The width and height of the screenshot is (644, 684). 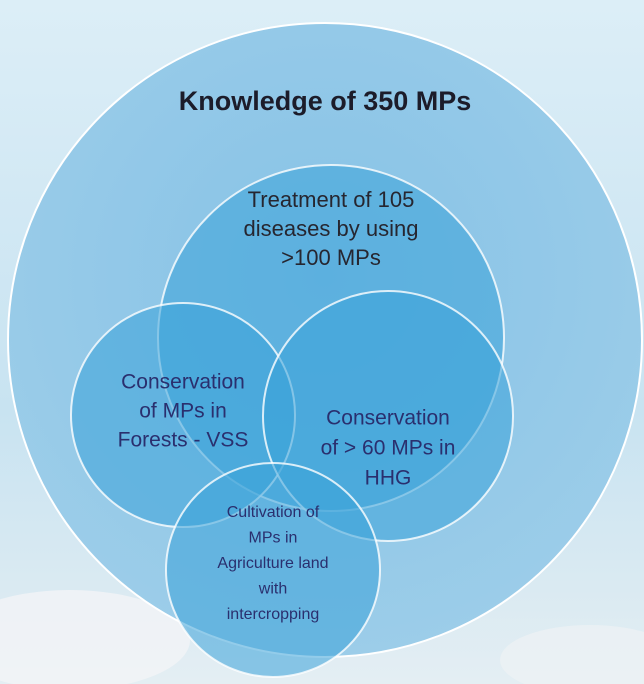 What do you see at coordinates (272, 589) in the screenshot?
I see `circle-label: with` at bounding box center [272, 589].